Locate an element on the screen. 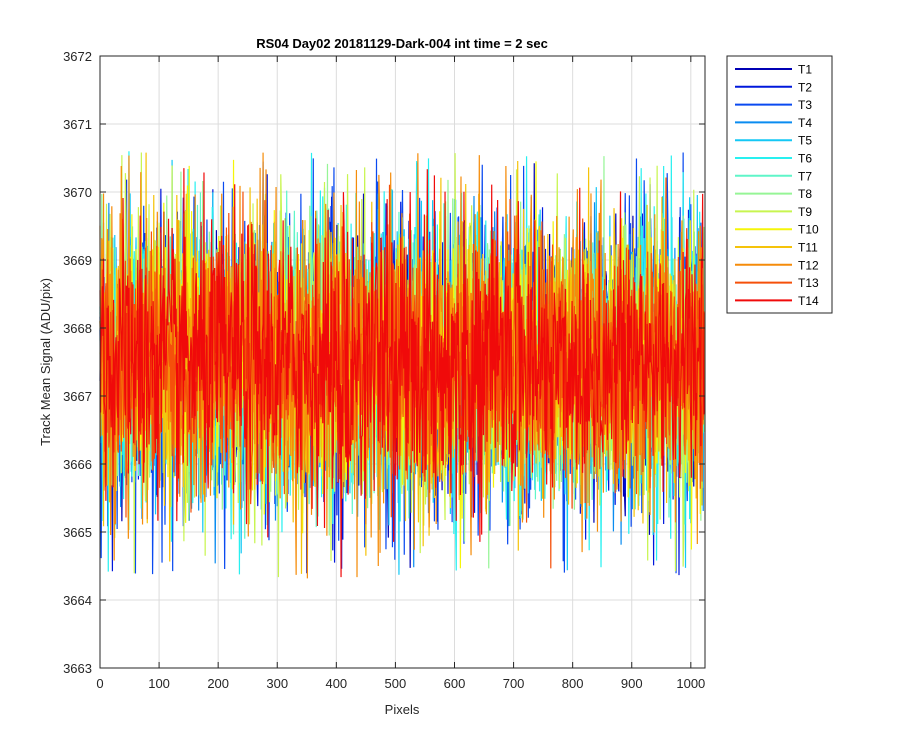  x-tick-label: 800 is located at coordinates (573, 683).